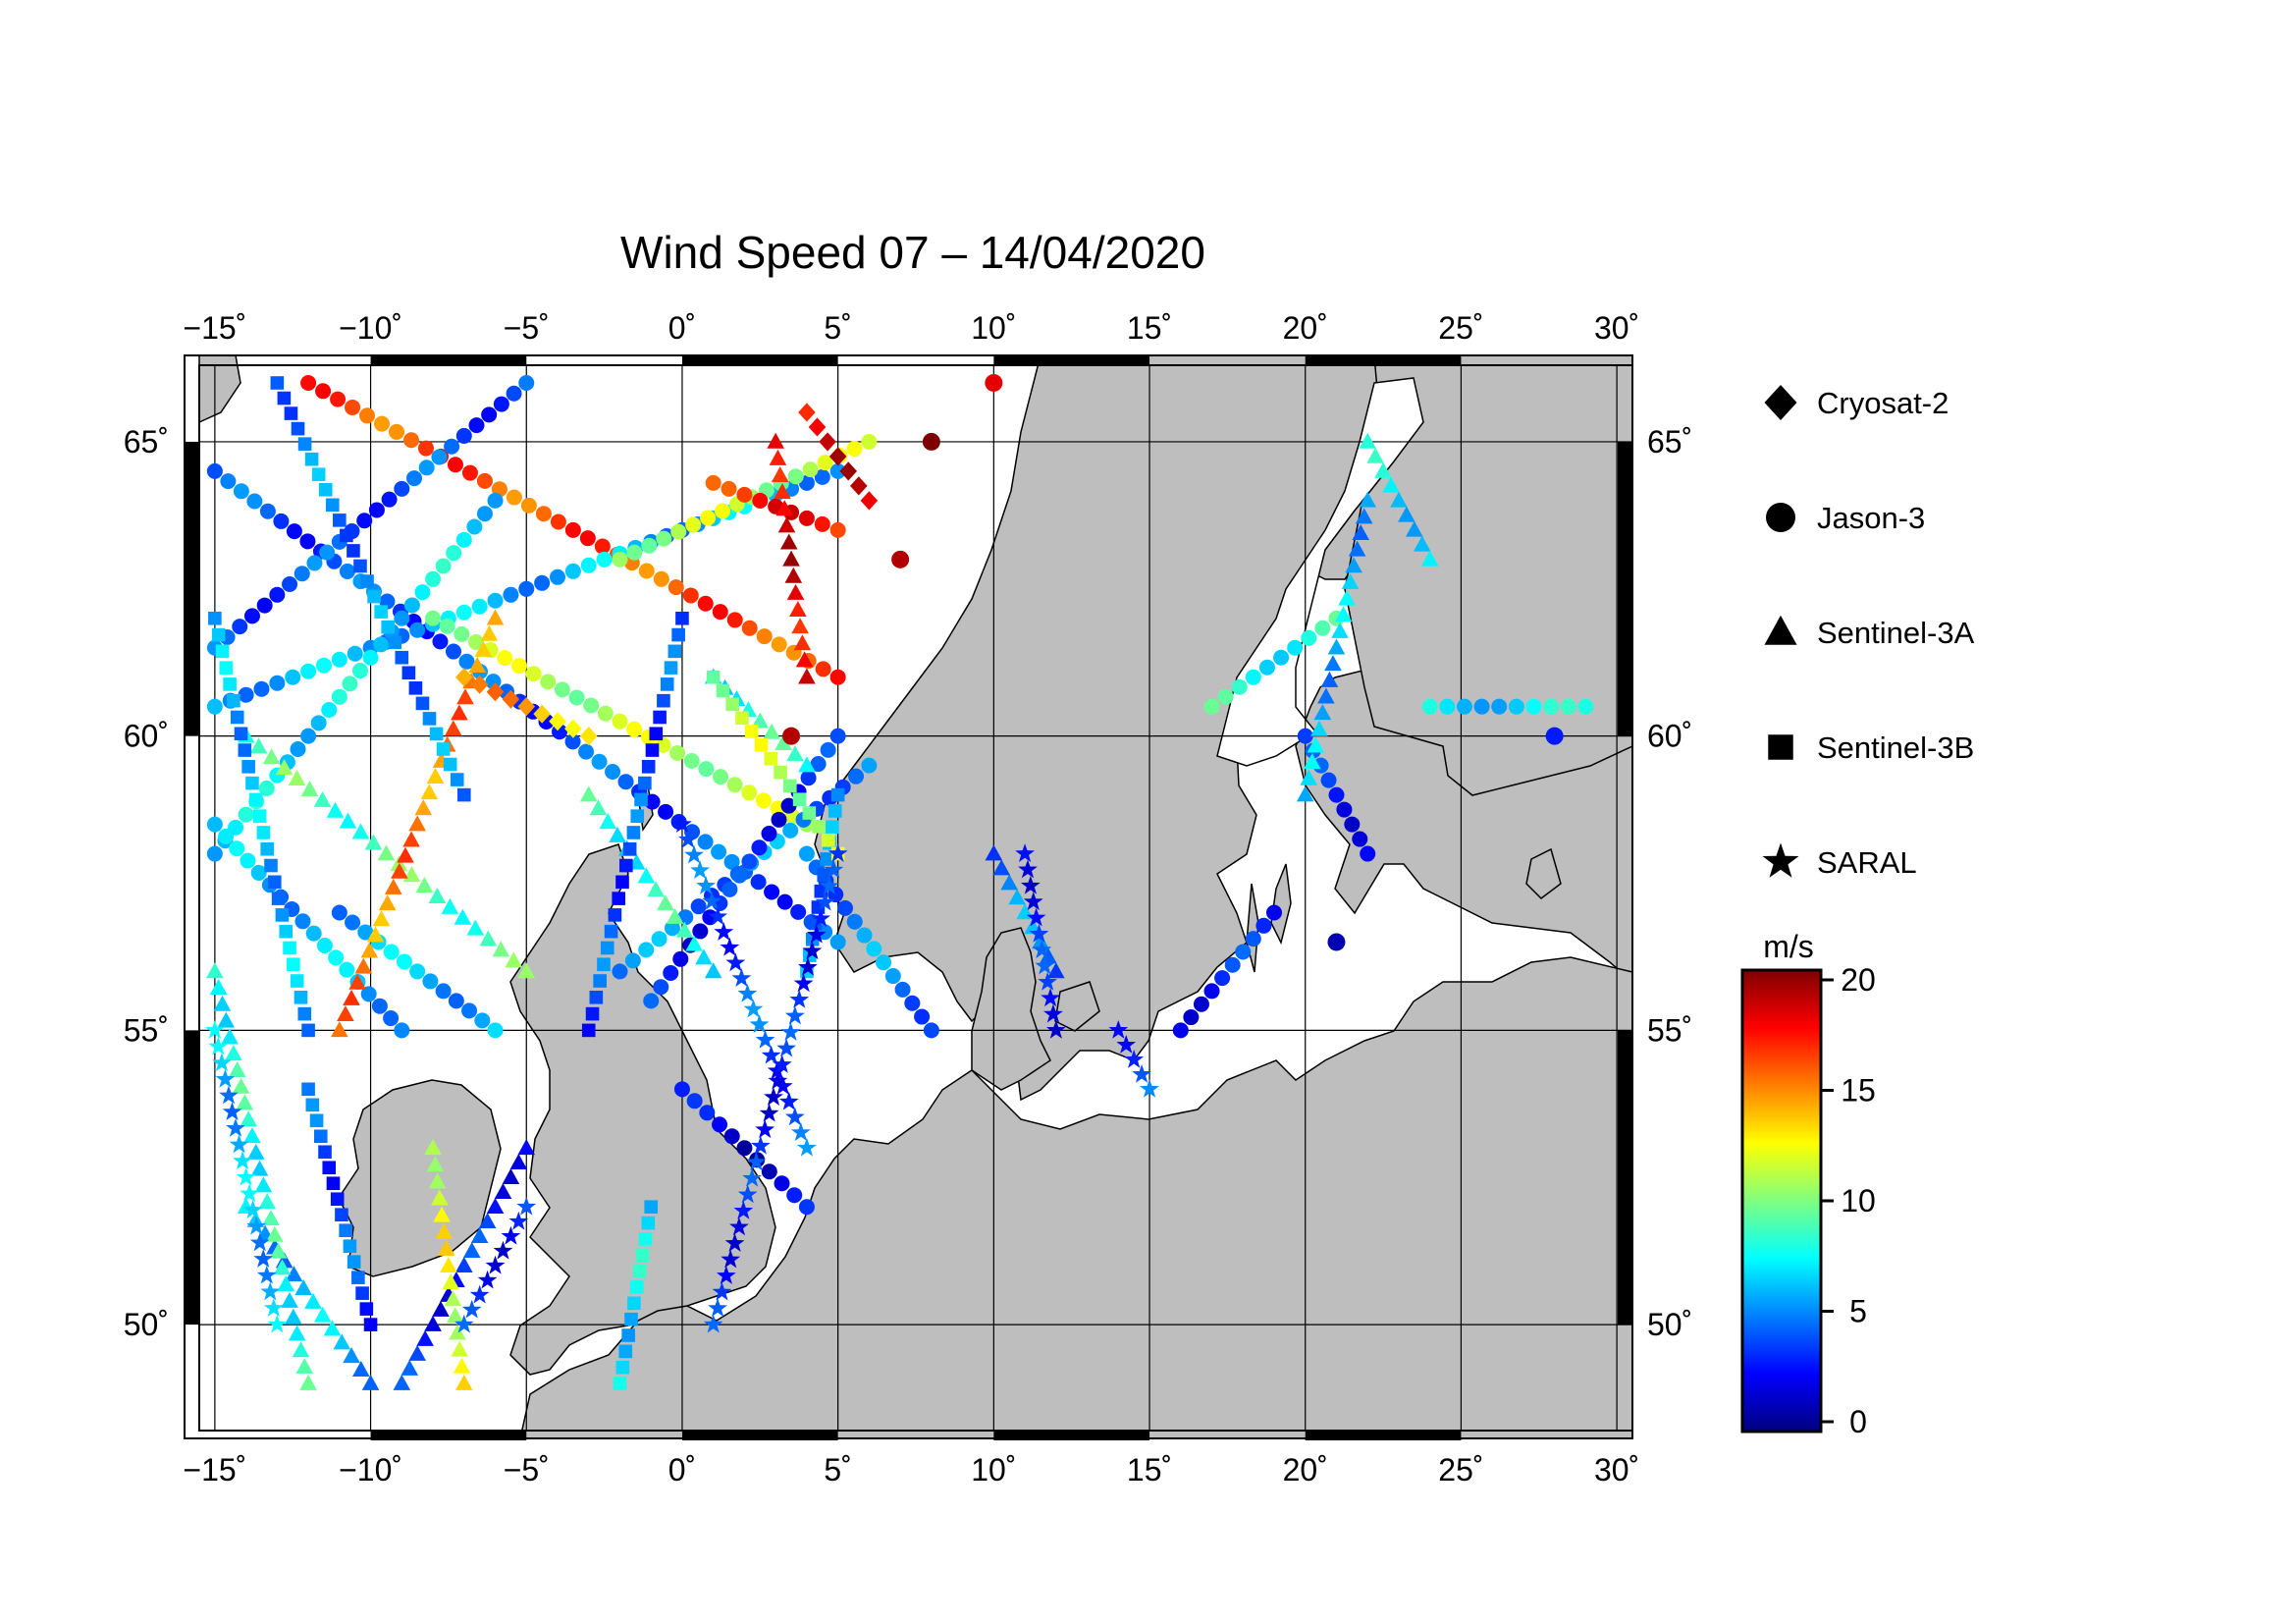 The height and width of the screenshot is (1623, 2296). What do you see at coordinates (1076, 1197) in the screenshot?
I see `land-continent` at bounding box center [1076, 1197].